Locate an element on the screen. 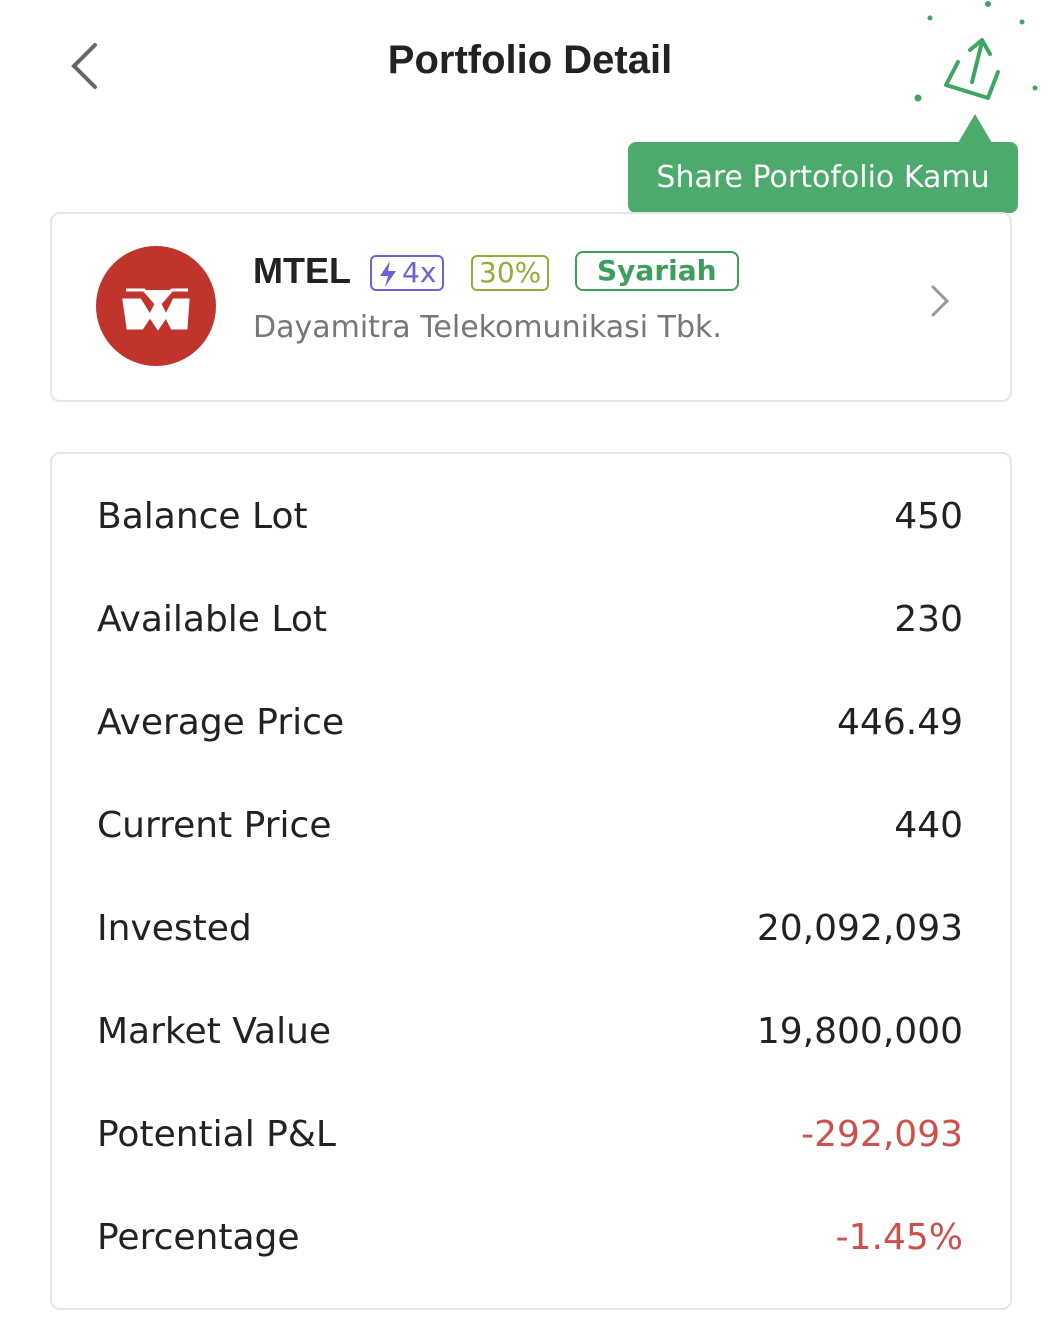 Image resolution: width=1060 pixels, height=1339 pixels. badge: 30% is located at coordinates (510, 273).